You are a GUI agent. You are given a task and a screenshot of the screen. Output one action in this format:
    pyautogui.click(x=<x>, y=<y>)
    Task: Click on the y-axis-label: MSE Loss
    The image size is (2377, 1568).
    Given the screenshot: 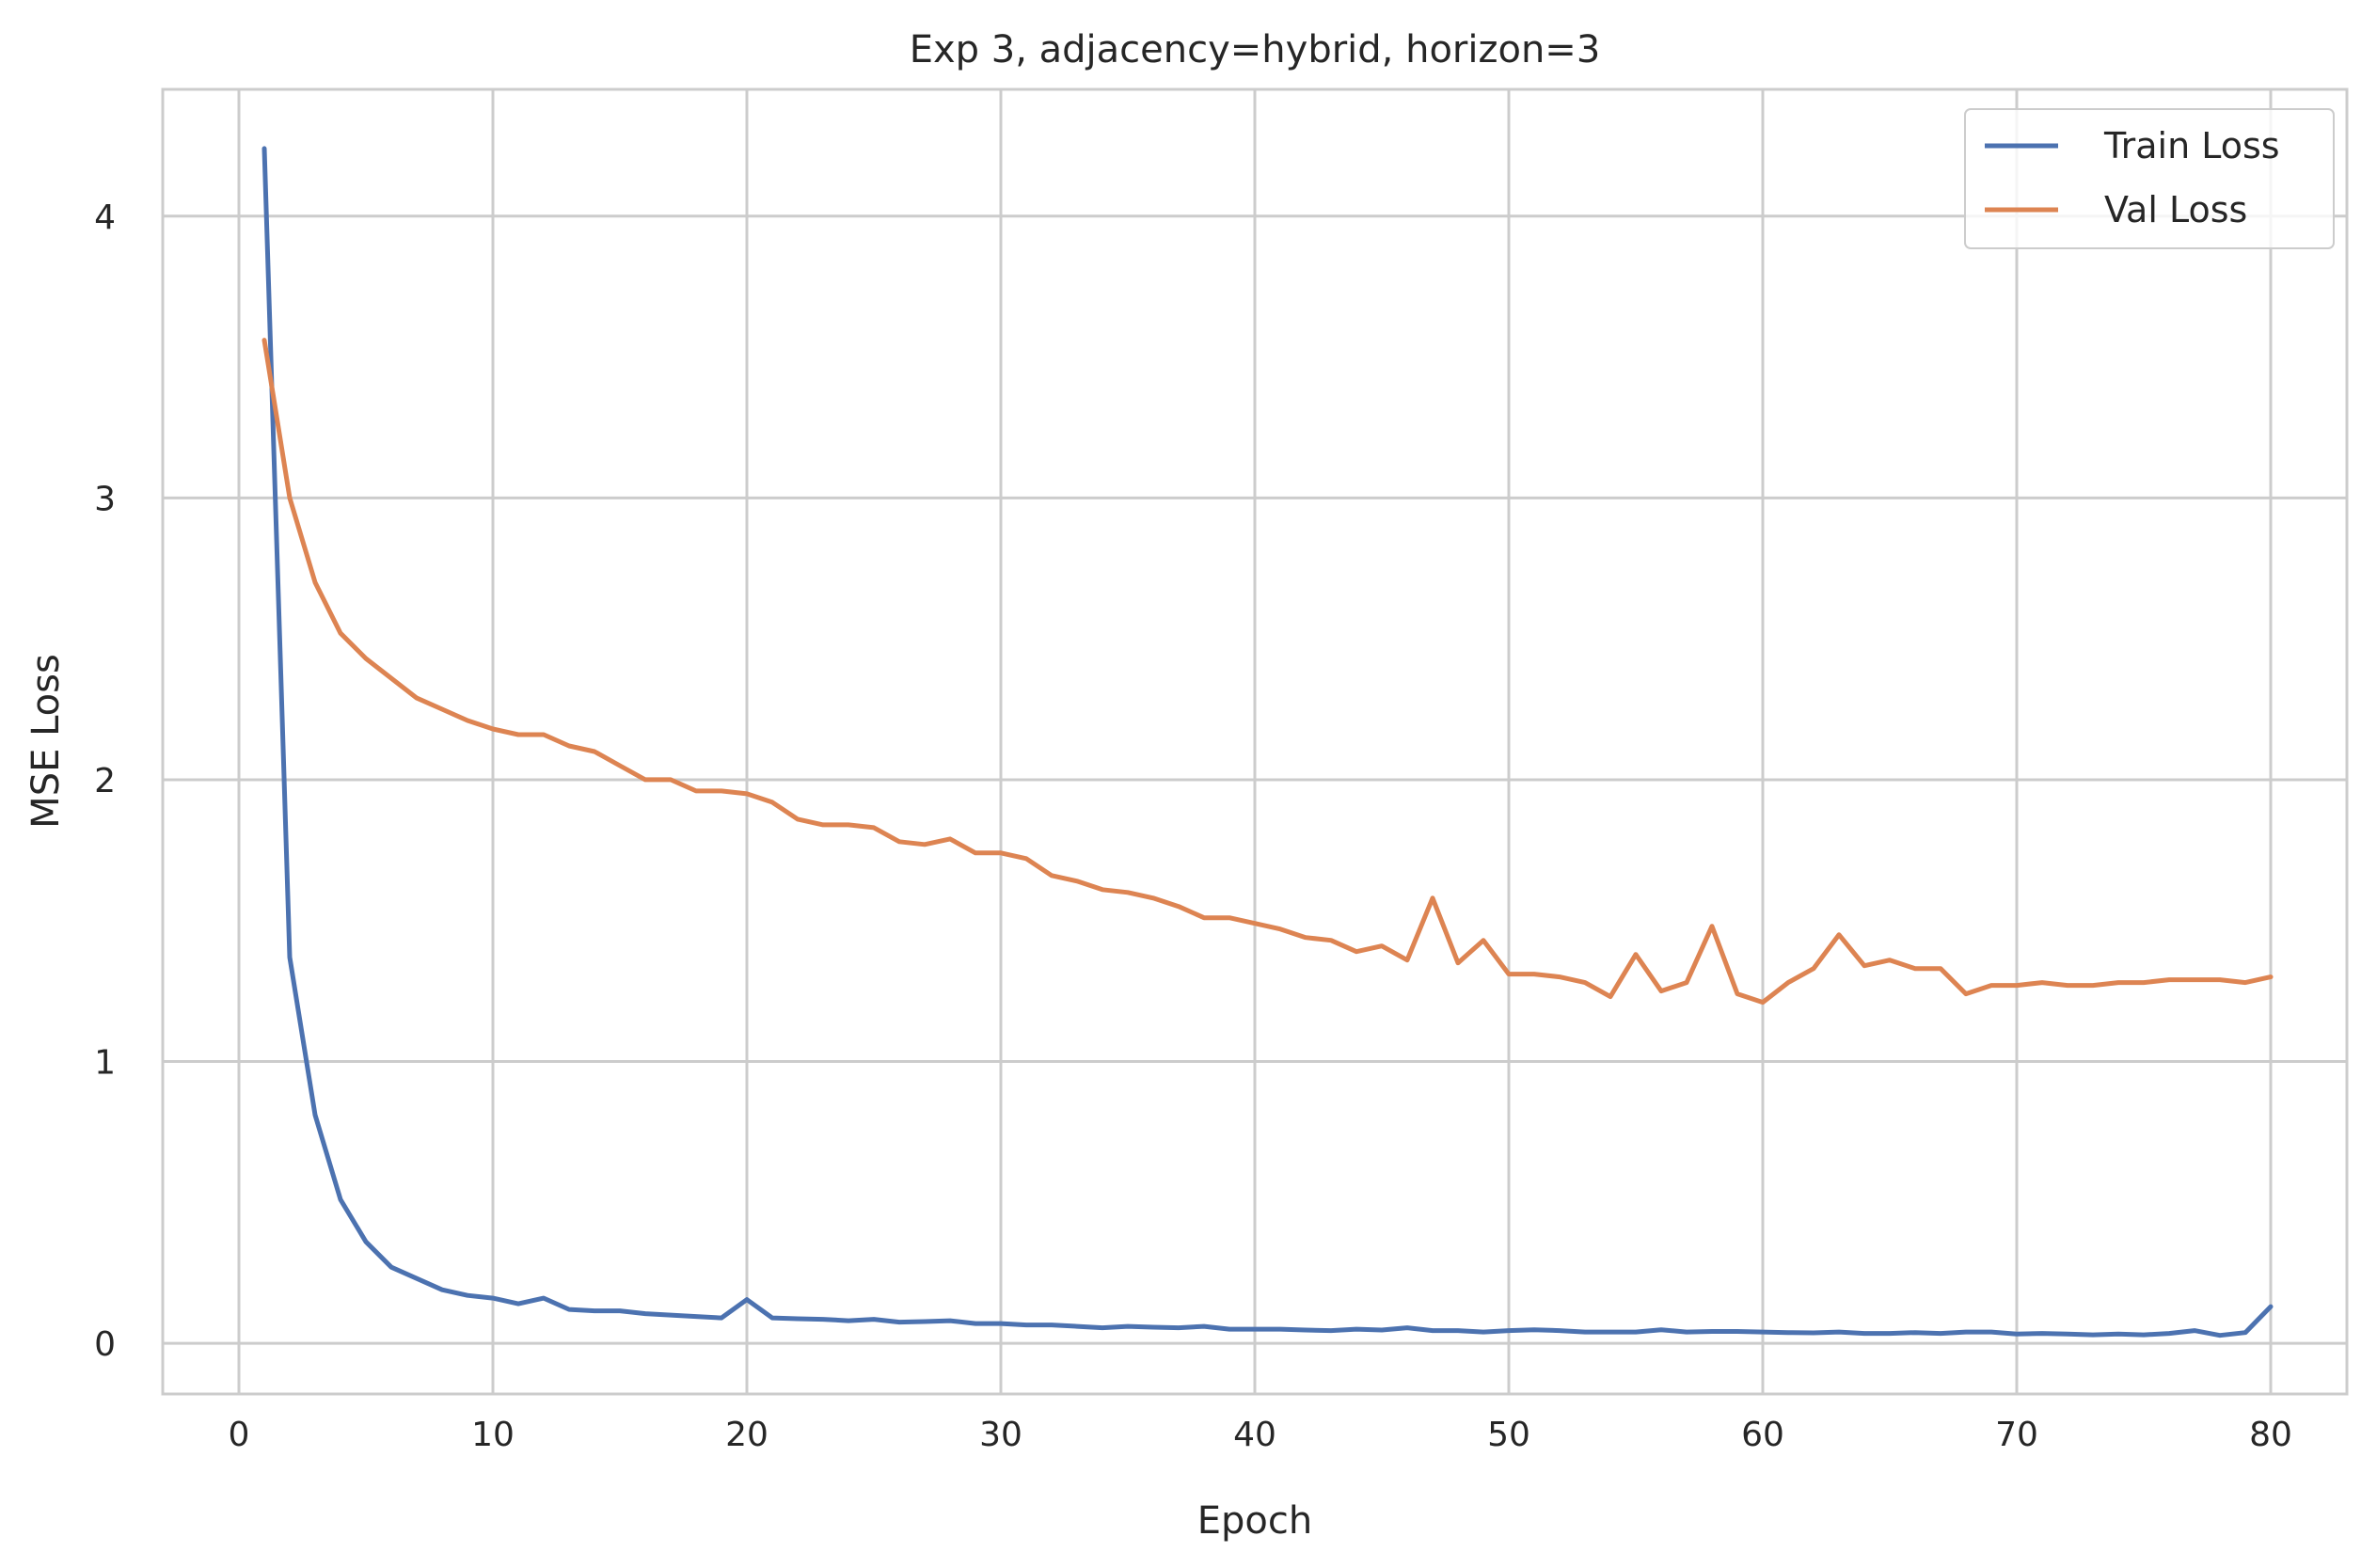 What is the action you would take?
    pyautogui.click(x=46, y=742)
    